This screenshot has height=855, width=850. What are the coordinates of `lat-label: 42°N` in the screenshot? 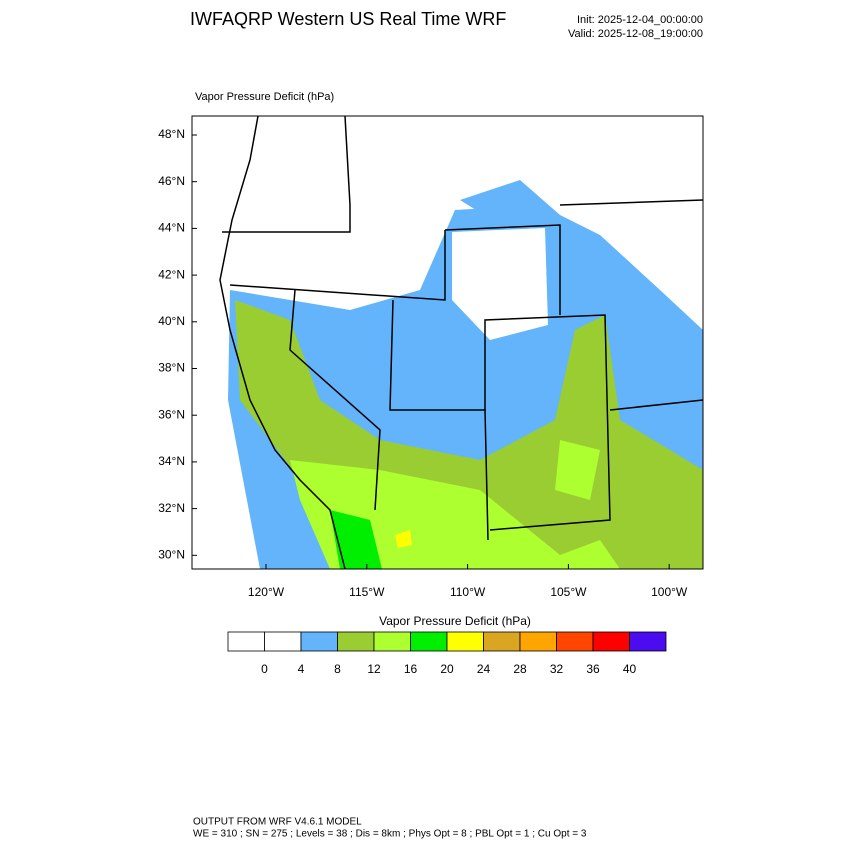 It's located at (171, 274).